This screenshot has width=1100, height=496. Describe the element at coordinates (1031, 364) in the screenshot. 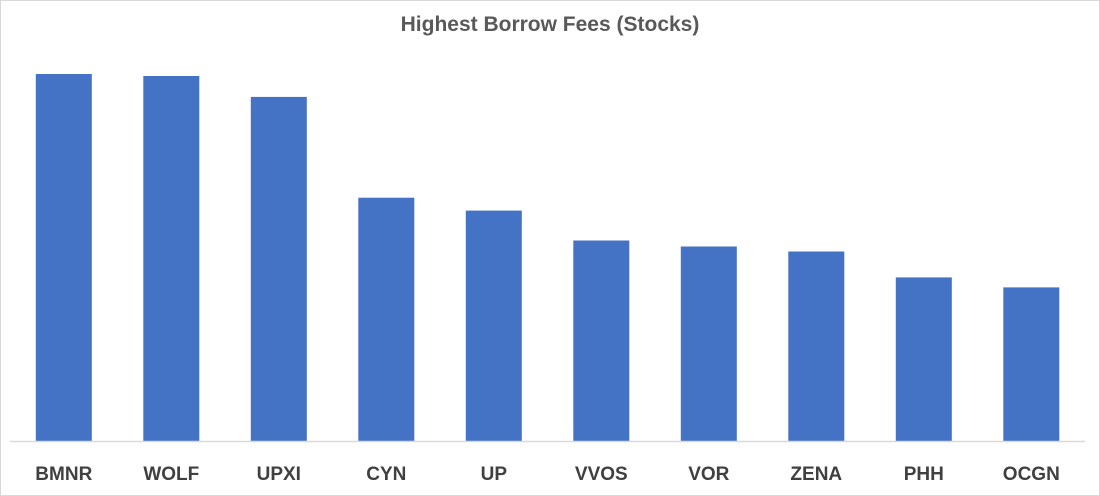

I see `bar-ocgn` at that location.